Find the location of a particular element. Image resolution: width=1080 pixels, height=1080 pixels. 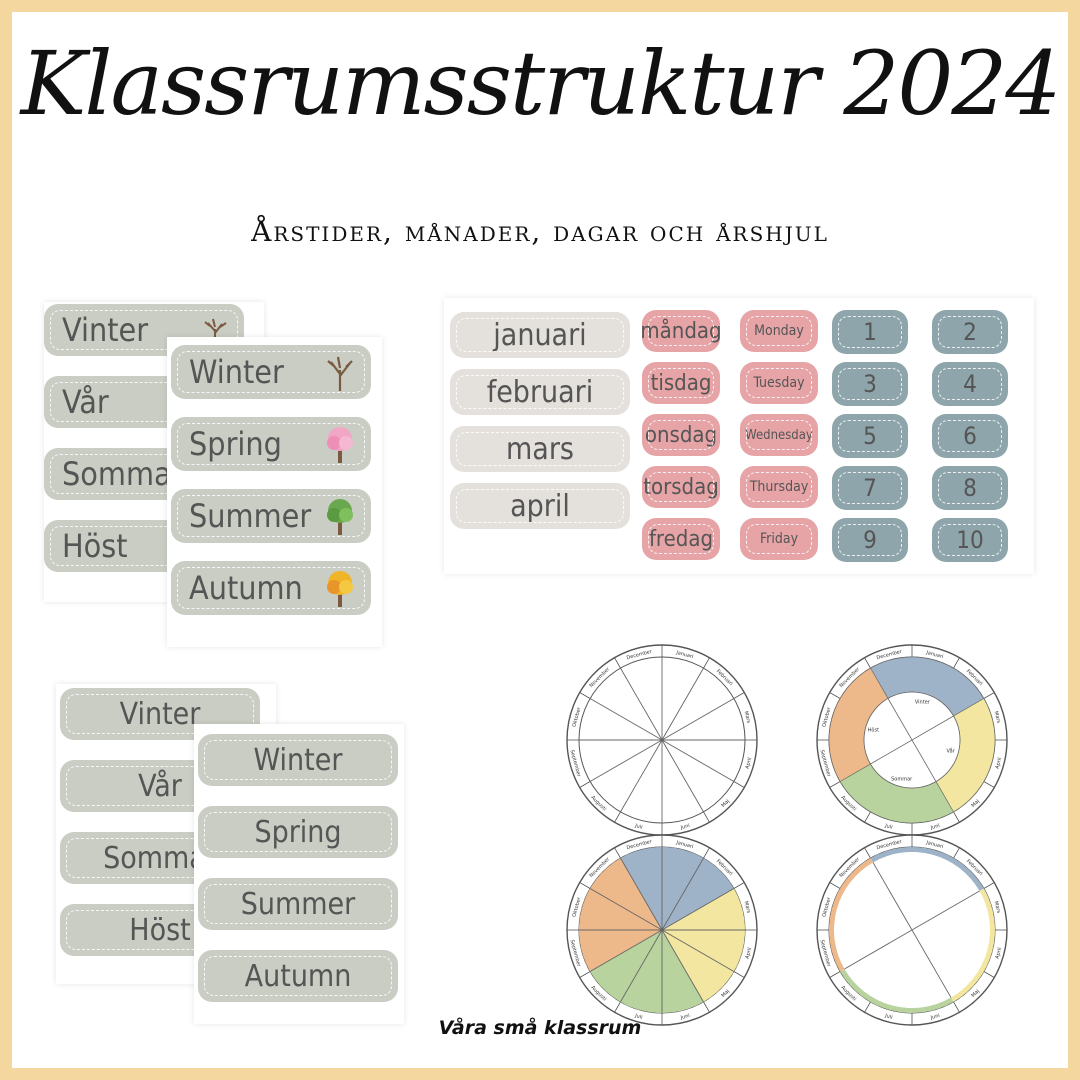

wheel-quarter-line is located at coordinates (912, 740).